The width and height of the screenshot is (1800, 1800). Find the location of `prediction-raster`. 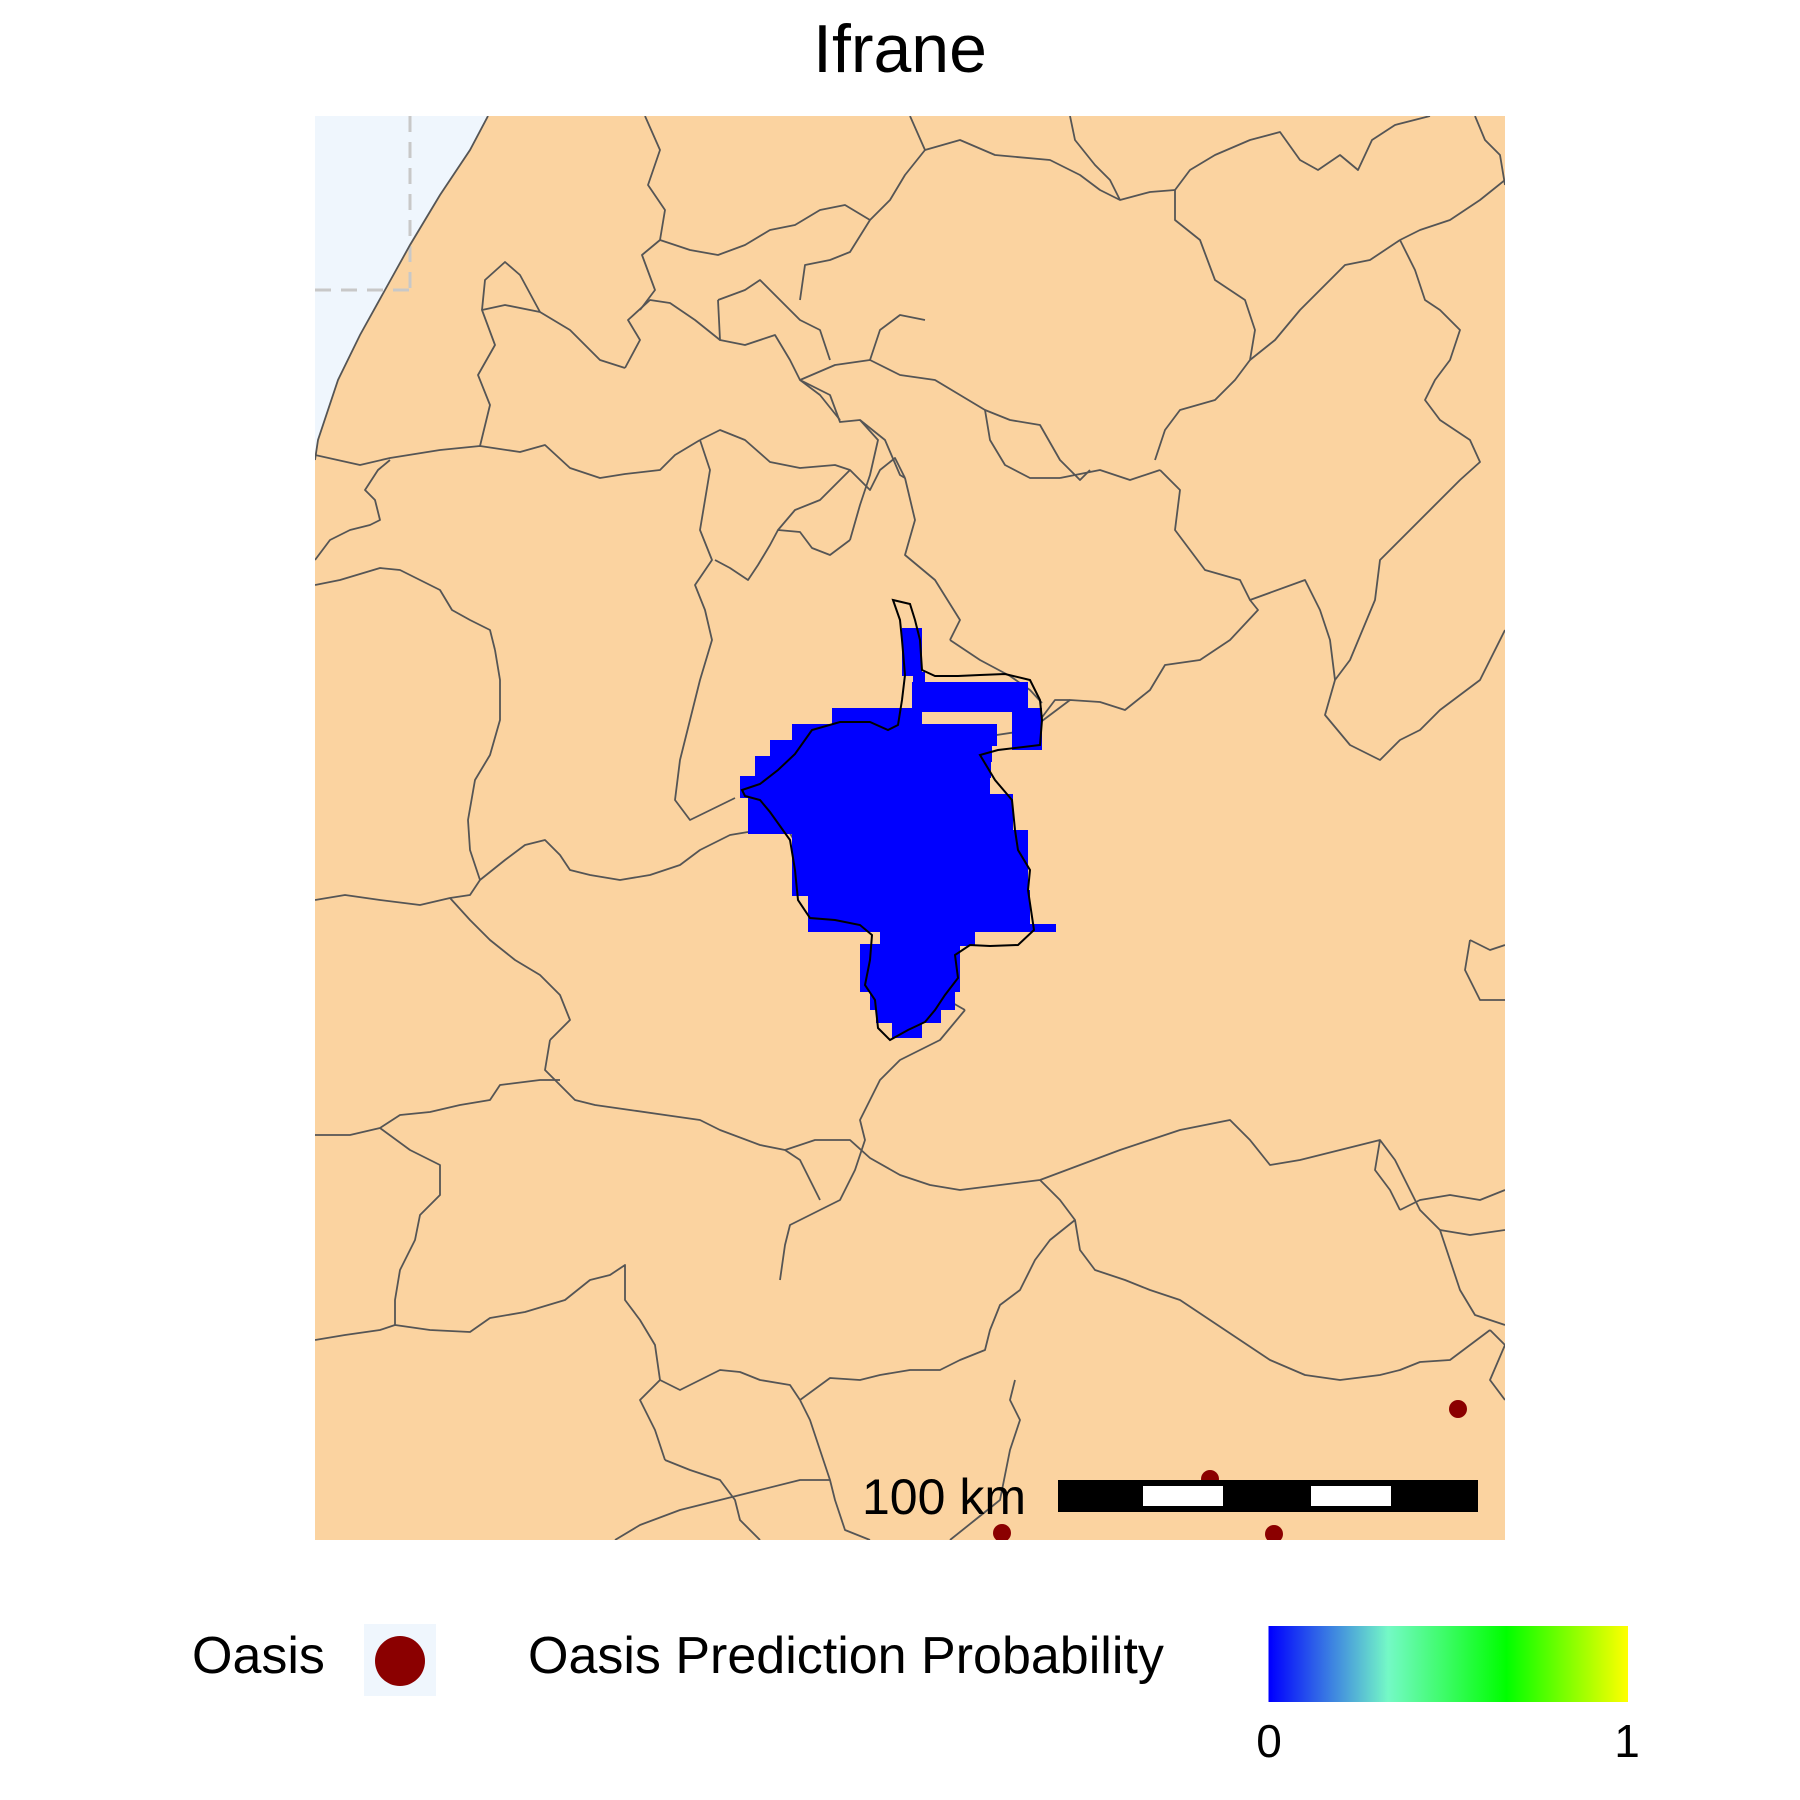

prediction-raster is located at coordinates (898, 833).